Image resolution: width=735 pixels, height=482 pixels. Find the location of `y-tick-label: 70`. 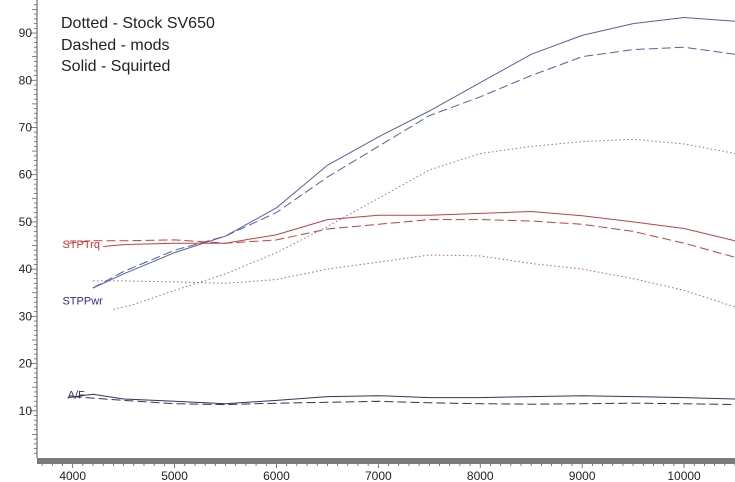

y-tick-label: 70 is located at coordinates (26, 127).